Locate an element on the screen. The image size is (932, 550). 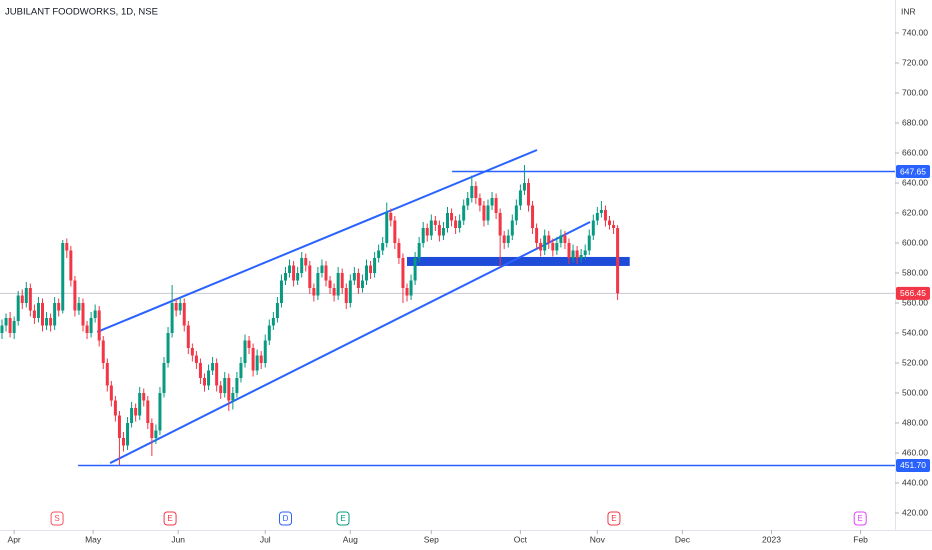
x-tick-label: 2023 is located at coordinates (771, 539).